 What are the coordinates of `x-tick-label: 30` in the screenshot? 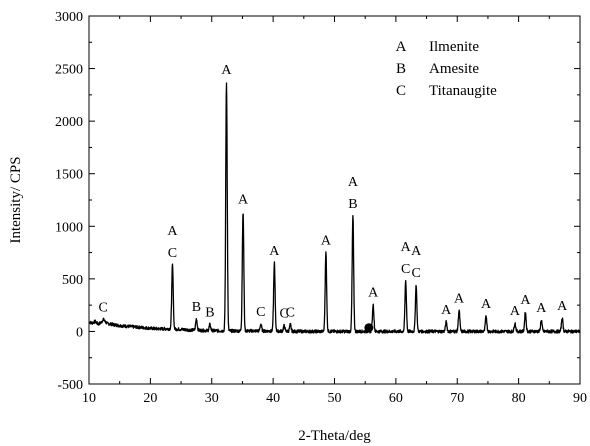 It's located at (212, 398).